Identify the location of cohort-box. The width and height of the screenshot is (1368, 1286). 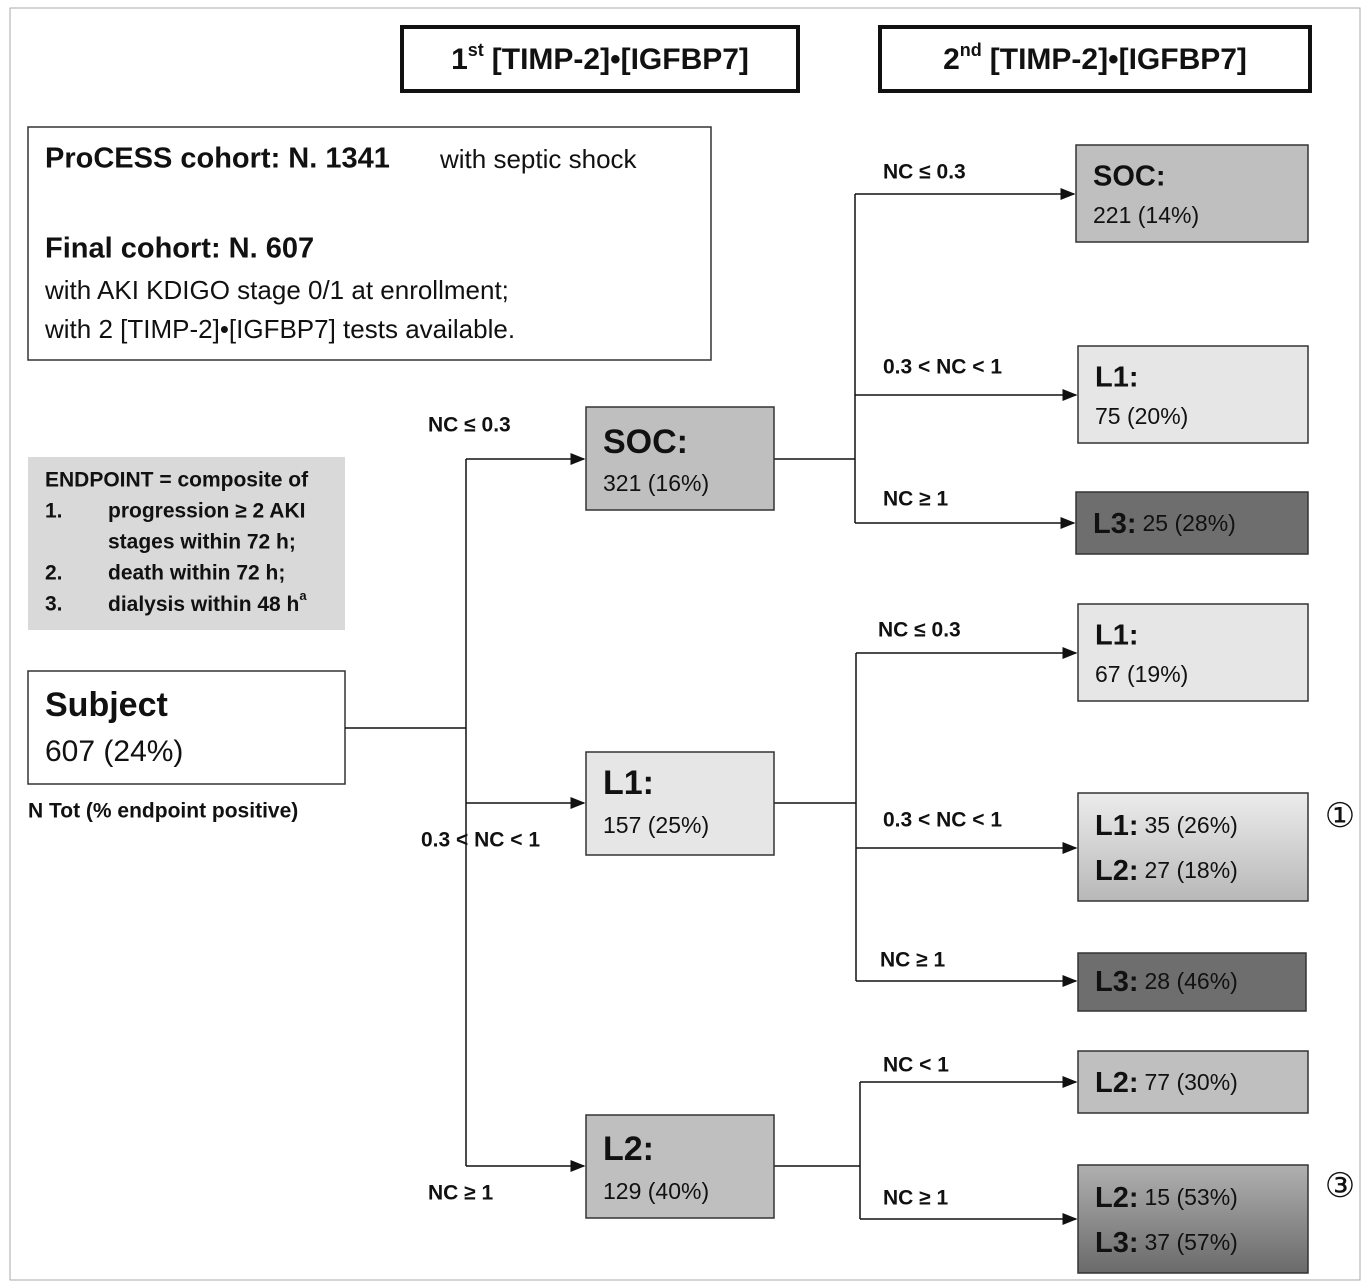
(369, 243).